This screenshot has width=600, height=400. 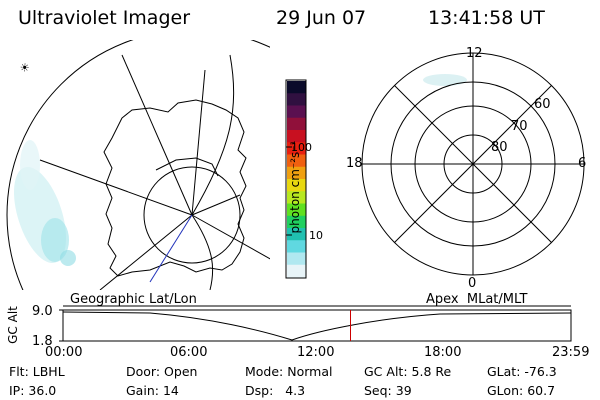 What do you see at coordinates (33, 390) in the screenshot?
I see `footer-ip: IP: 36.0` at bounding box center [33, 390].